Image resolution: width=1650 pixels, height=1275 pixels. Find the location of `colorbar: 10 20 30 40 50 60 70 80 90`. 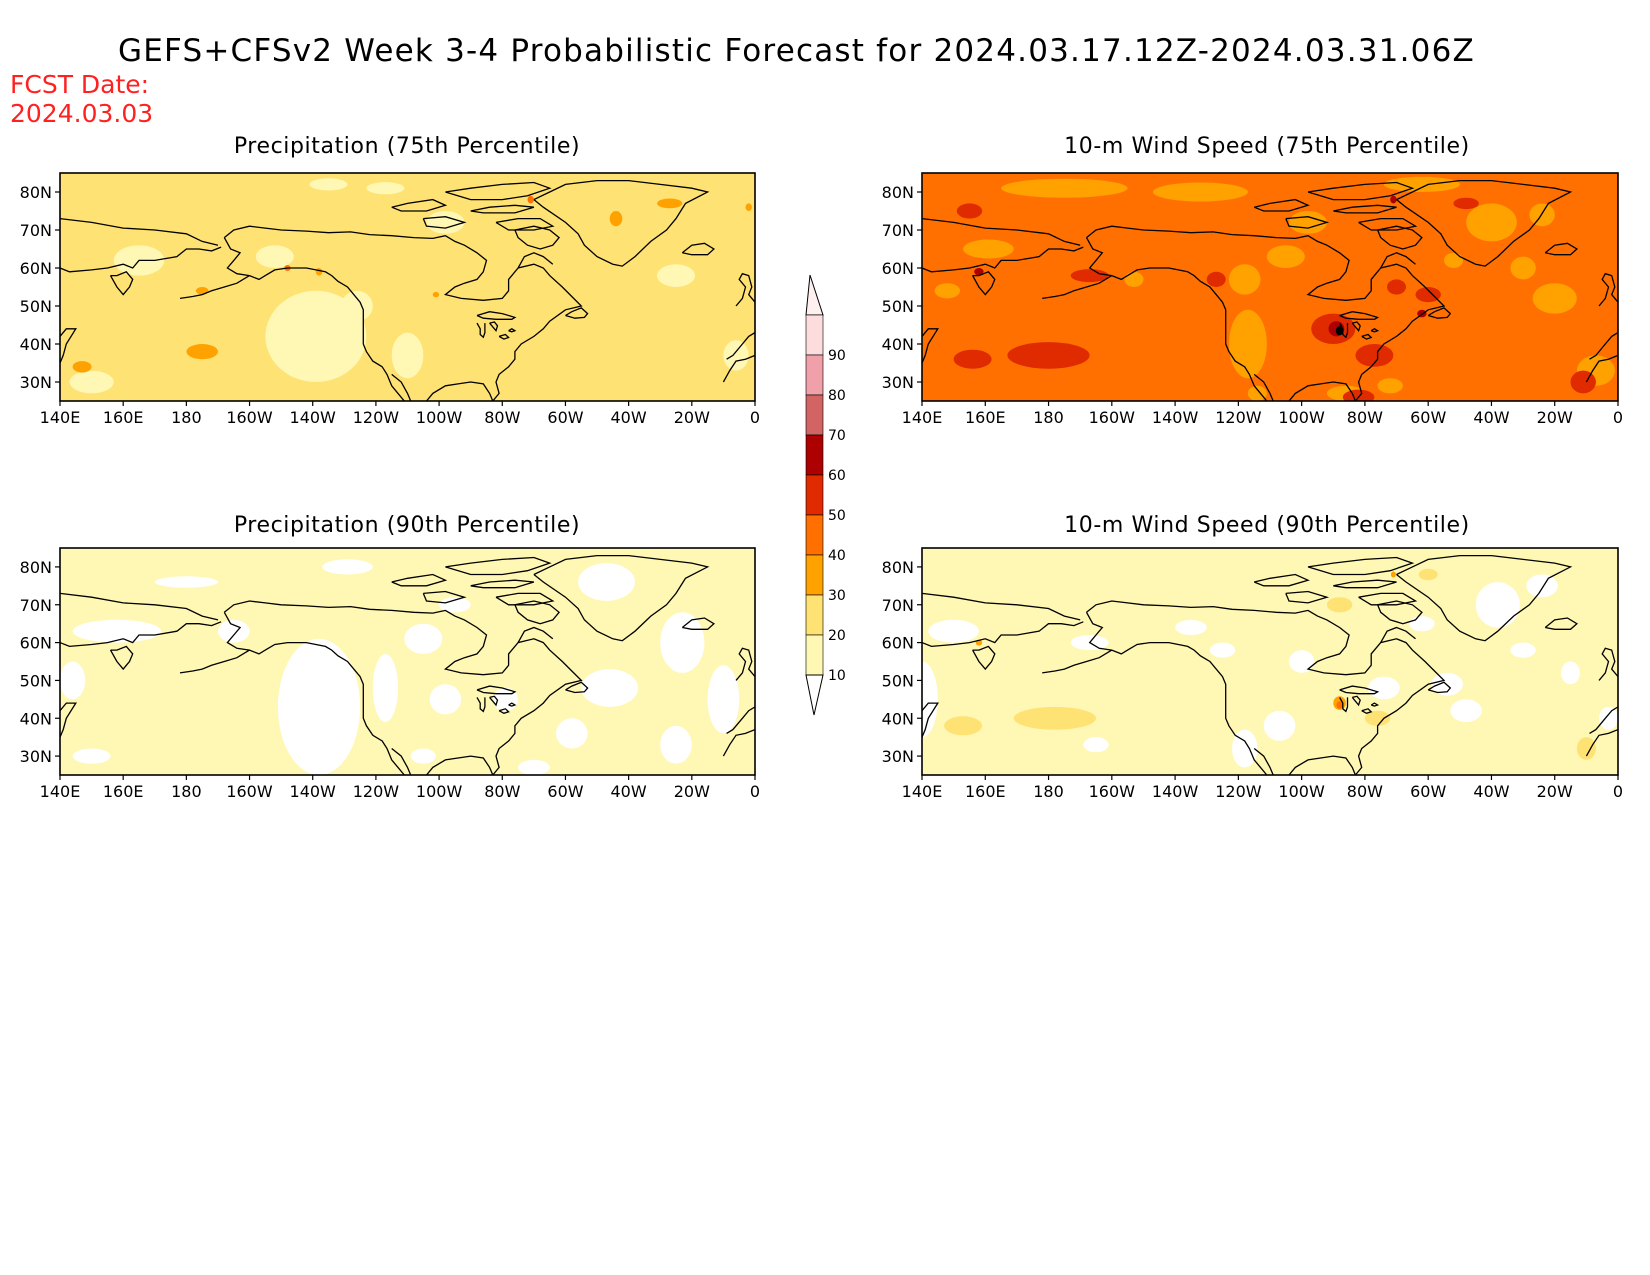

colorbar: 10 20 30 40 50 60 70 80 90 is located at coordinates (825, 495).